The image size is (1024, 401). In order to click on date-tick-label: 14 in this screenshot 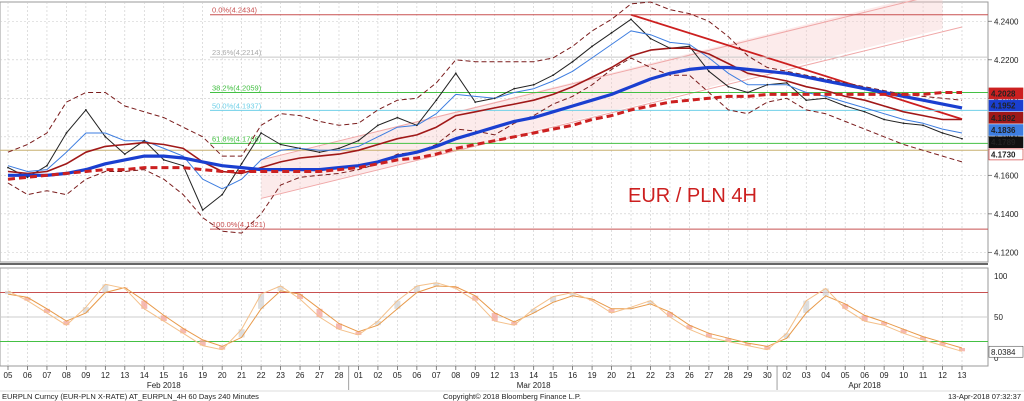, I will do `click(533, 375)`.